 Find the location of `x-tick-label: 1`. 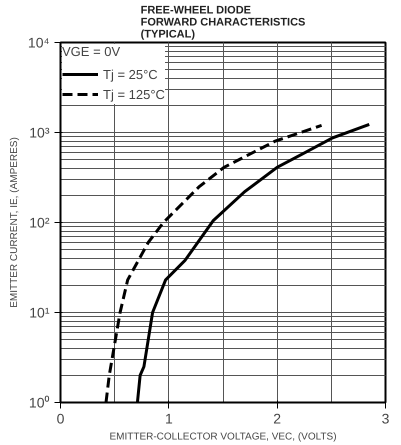

x-tick-label: 1 is located at coordinates (168, 418).